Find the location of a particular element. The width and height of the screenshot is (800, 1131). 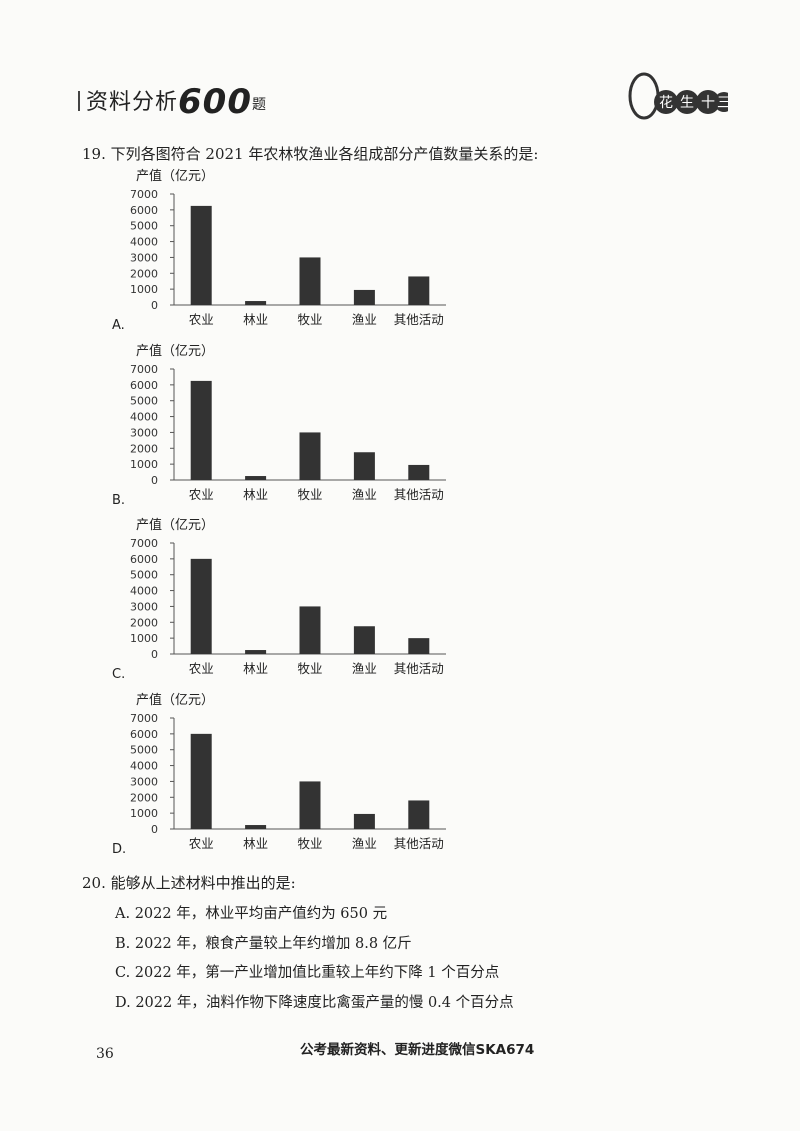

question-text: 能够从上述材料中推出的是: is located at coordinates (203, 883).